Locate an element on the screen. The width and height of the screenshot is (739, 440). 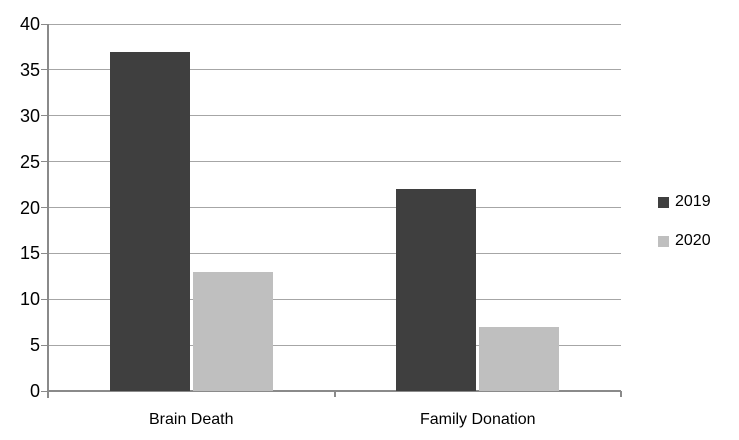
y-axis-tick-label: 35 is located at coordinates (29, 69).